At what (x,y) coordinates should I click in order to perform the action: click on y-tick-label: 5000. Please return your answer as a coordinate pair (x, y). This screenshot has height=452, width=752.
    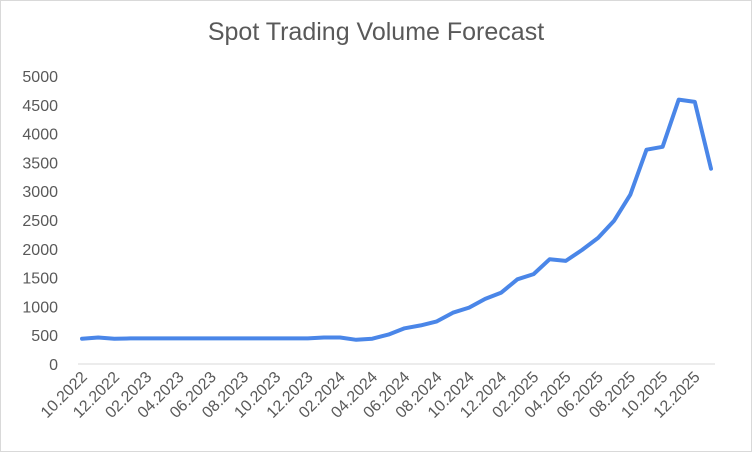
    Looking at the image, I should click on (40, 77).